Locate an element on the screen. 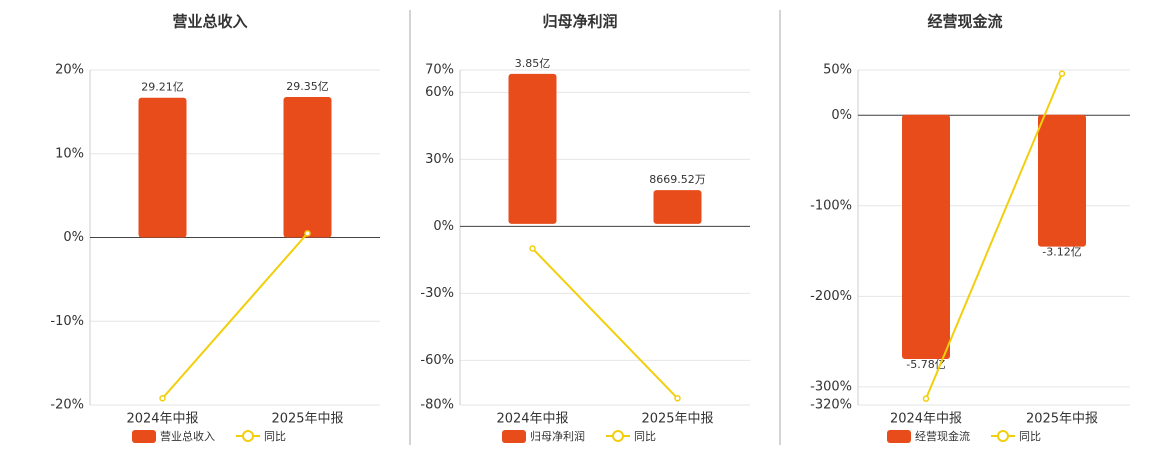 This screenshot has width=1160, height=450. y-tick-label: -200% is located at coordinates (831, 296).